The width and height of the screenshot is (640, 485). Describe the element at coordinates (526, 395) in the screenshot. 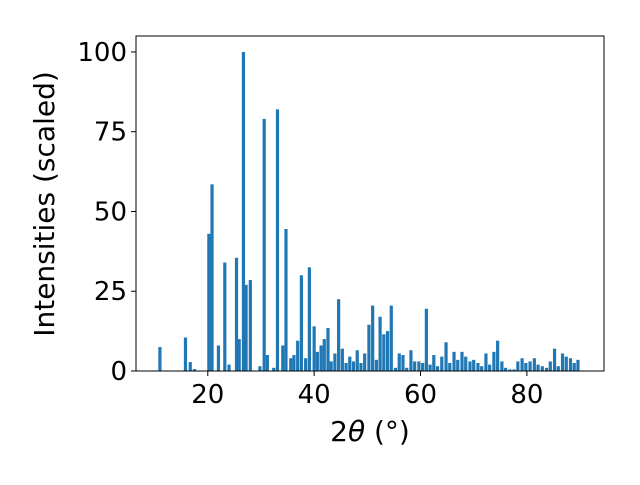

I see `x-tick-label-80: 80` at that location.